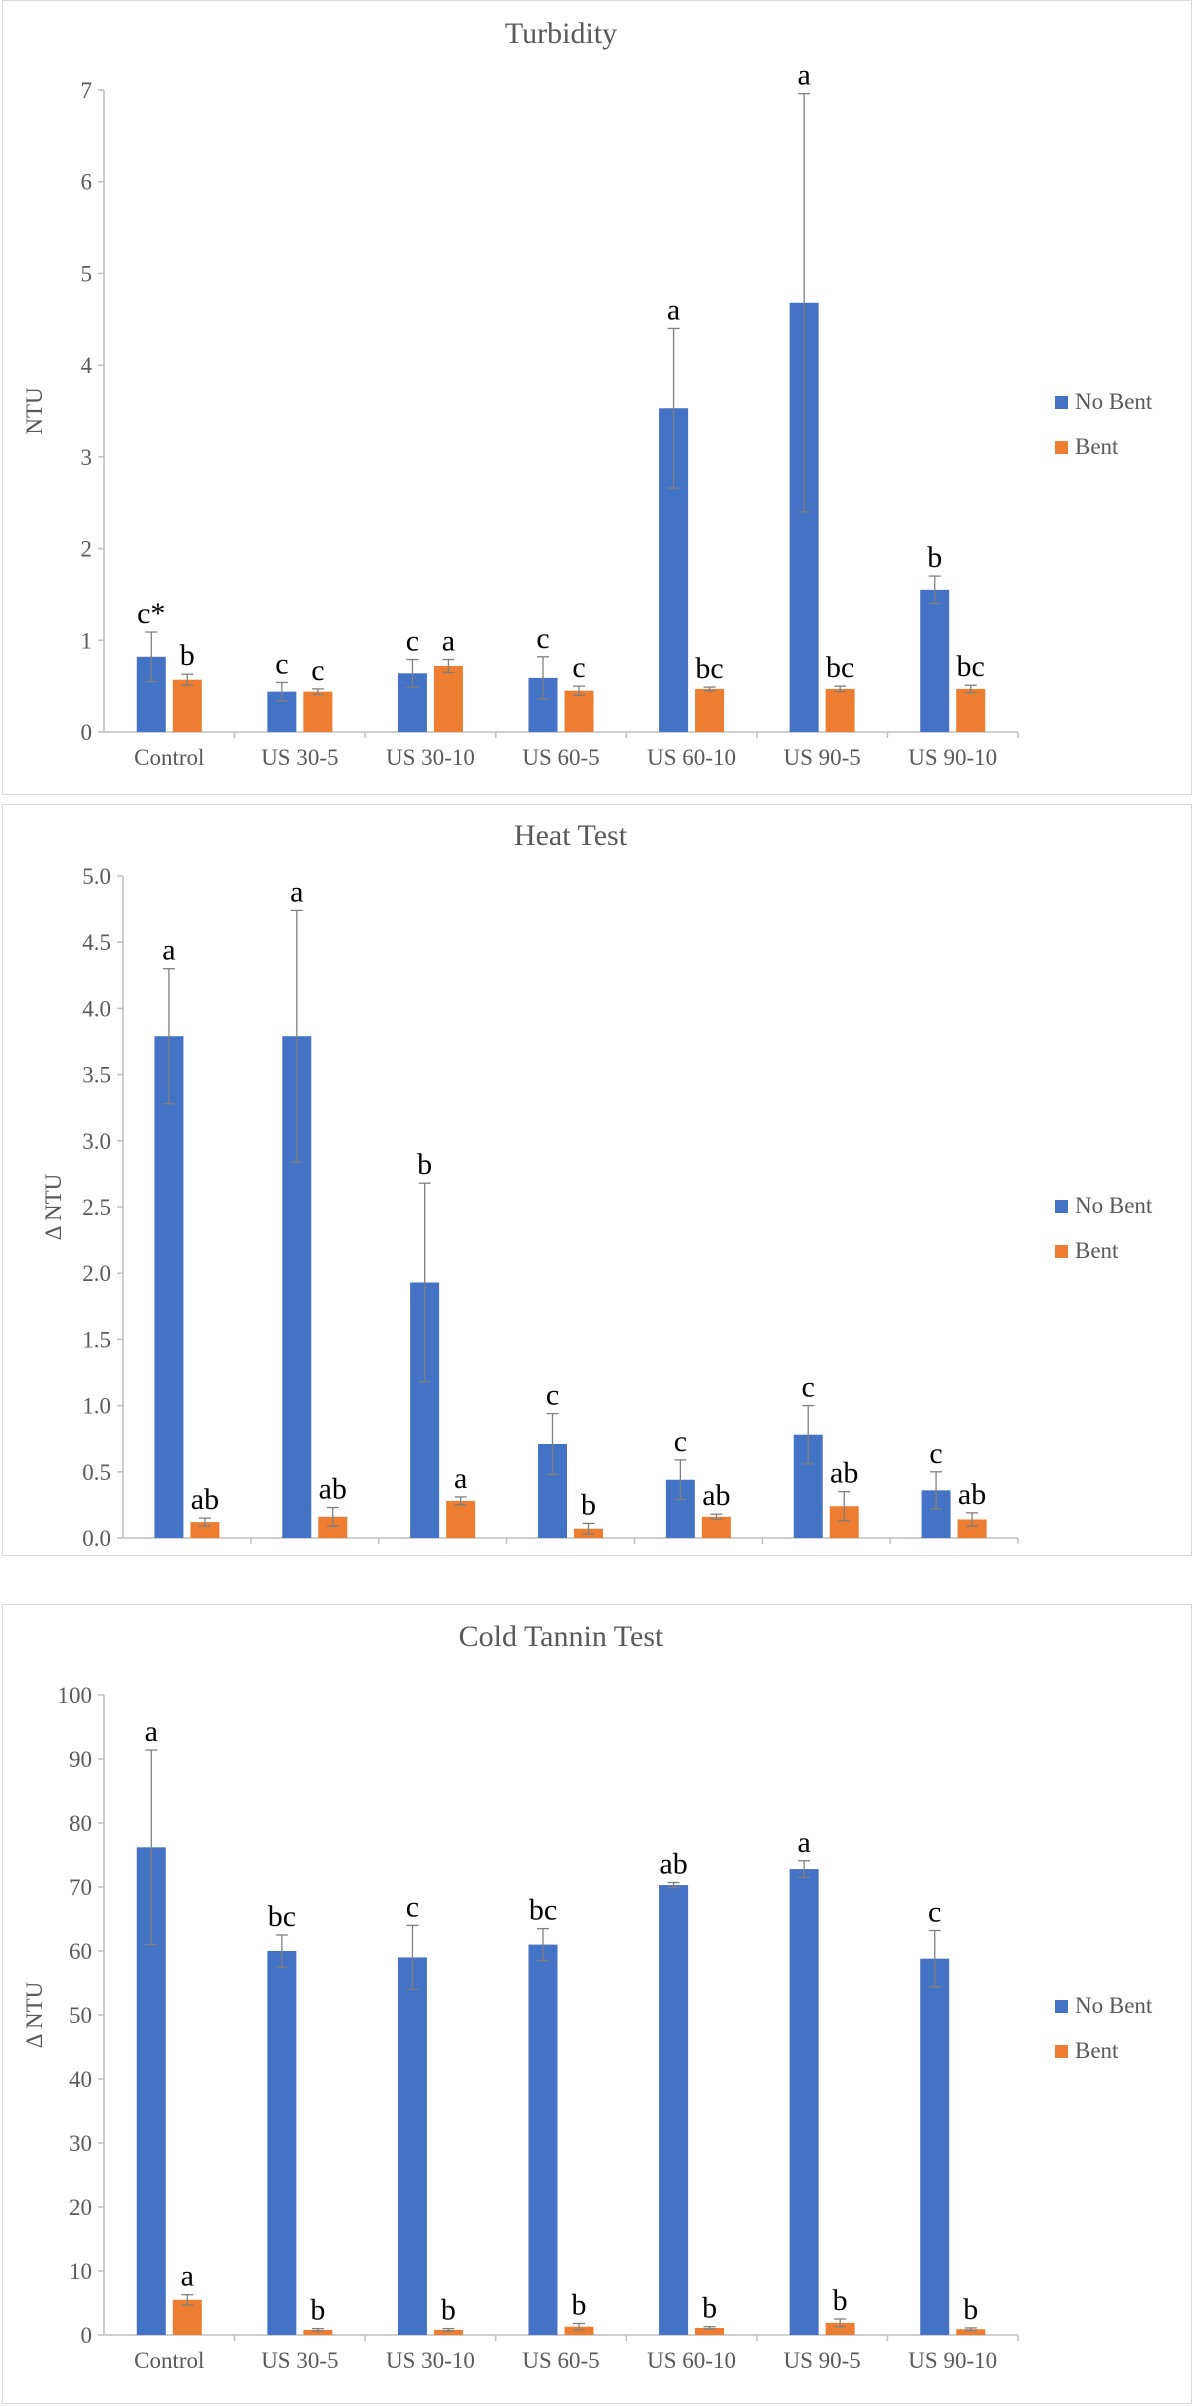  I want to click on y-tick-label: 6, so click(87, 182).